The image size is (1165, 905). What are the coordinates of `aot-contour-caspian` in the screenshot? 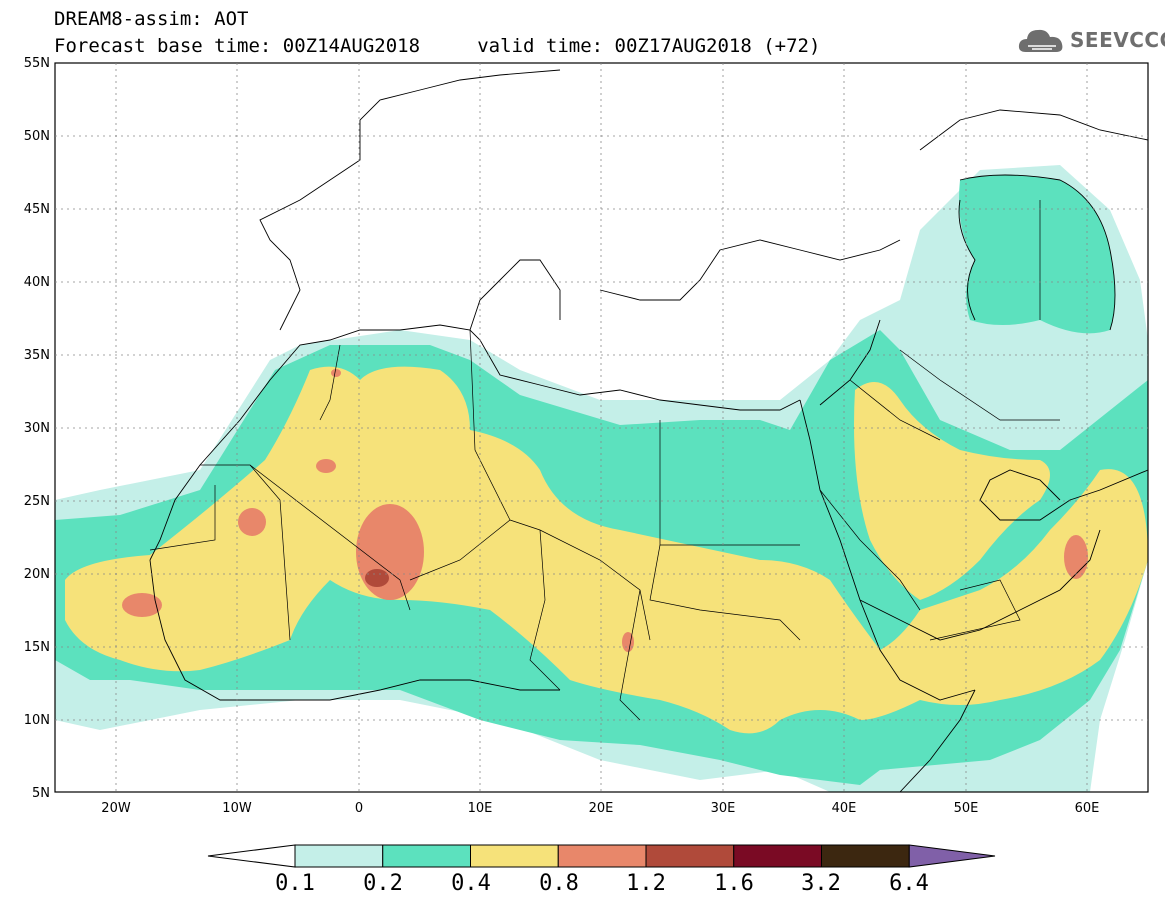 It's located at (1037, 254).